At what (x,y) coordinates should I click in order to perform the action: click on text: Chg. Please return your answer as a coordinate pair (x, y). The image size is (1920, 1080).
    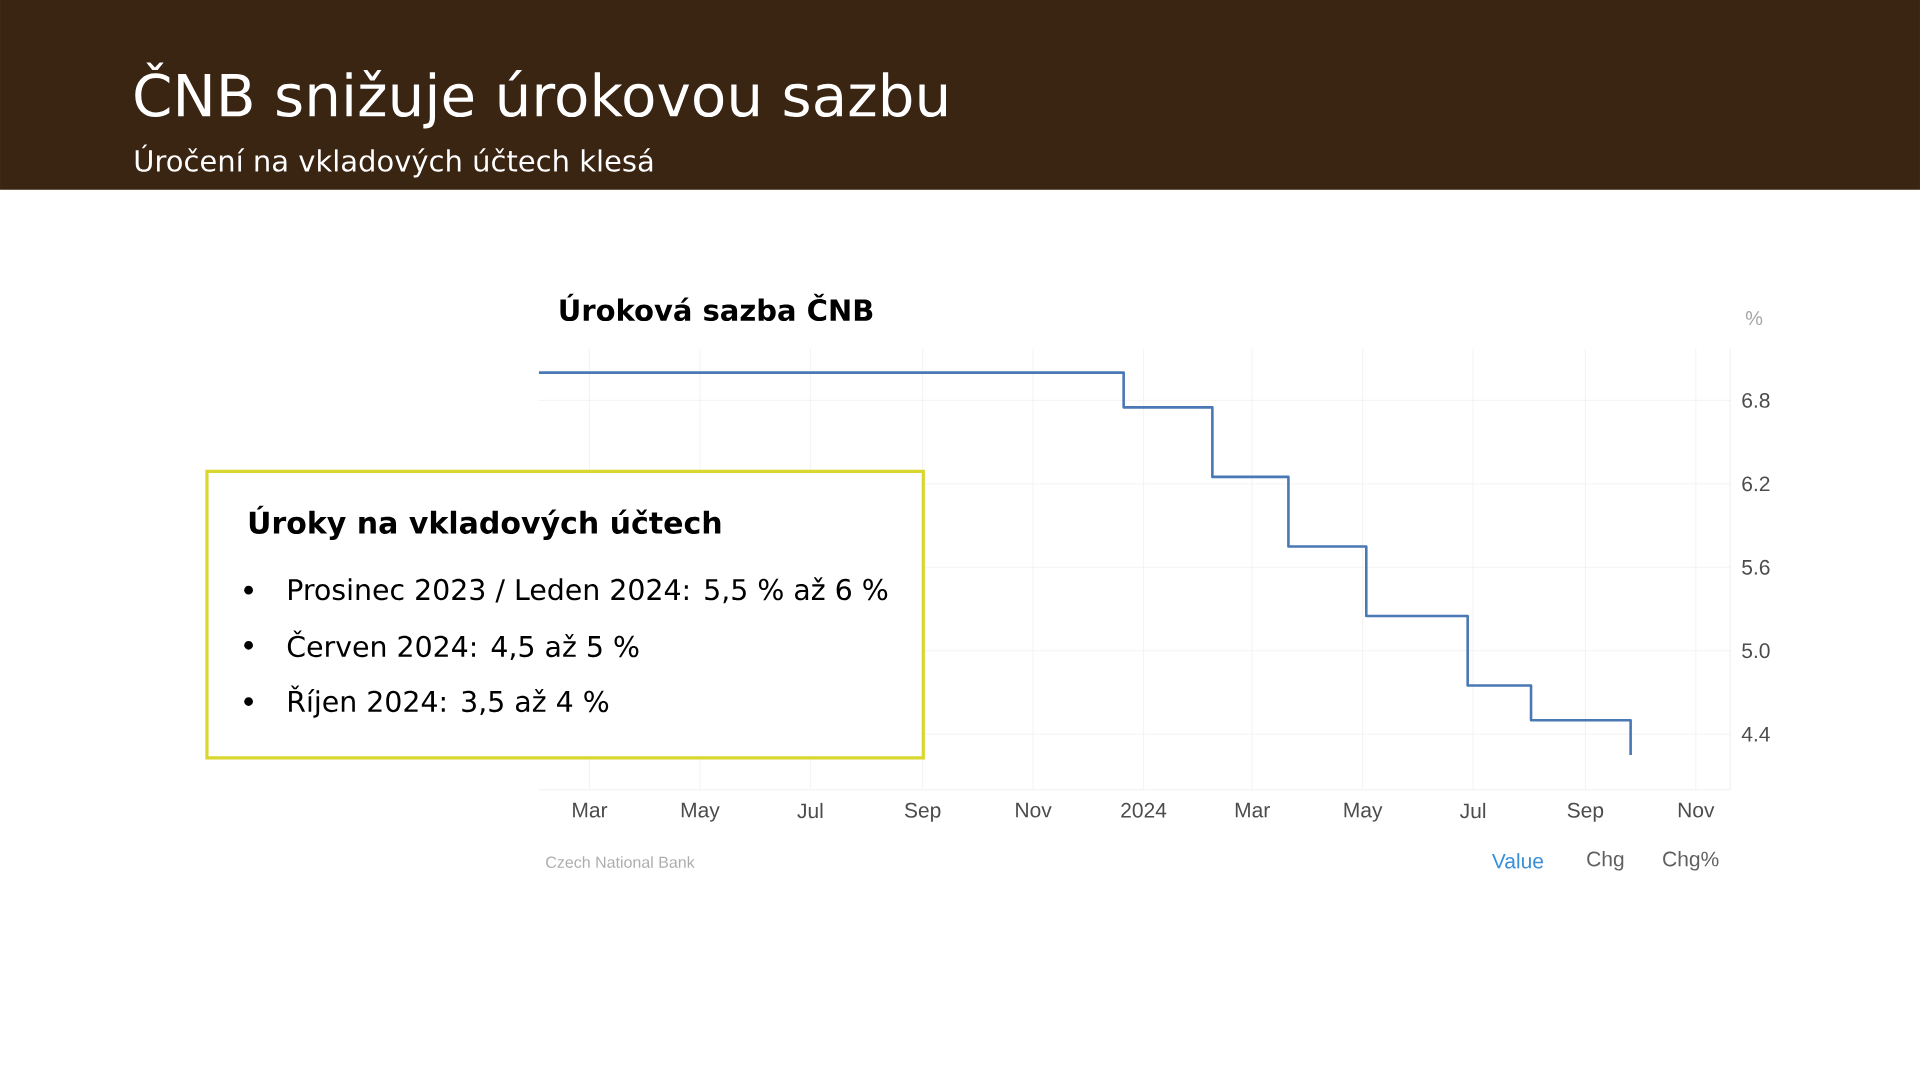
    Looking at the image, I should click on (1605, 861).